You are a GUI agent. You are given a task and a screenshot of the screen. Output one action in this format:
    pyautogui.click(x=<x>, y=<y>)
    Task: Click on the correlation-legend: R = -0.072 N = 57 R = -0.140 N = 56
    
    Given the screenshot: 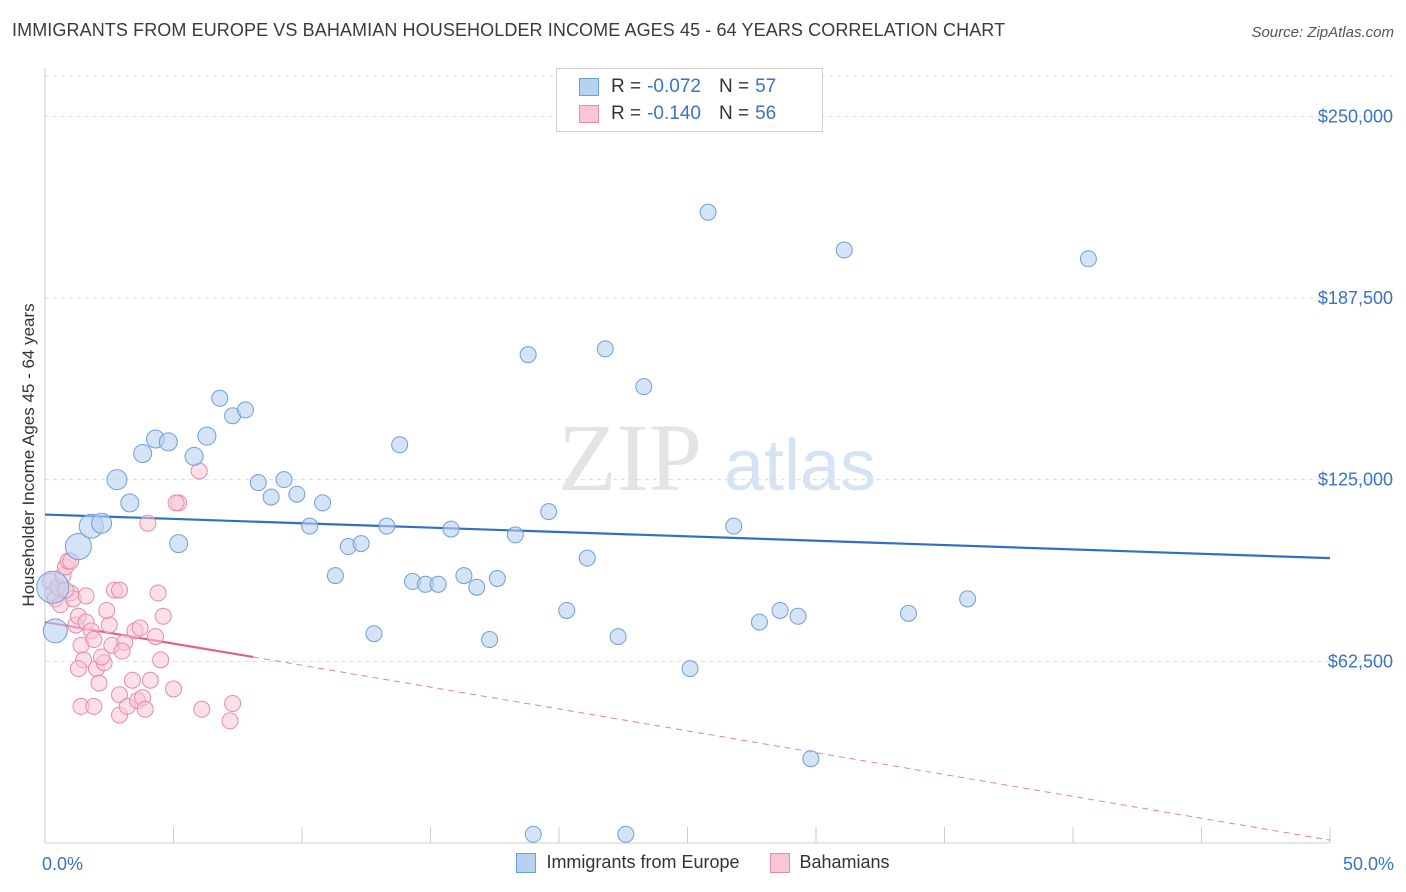 What is the action you would take?
    pyautogui.click(x=689, y=100)
    